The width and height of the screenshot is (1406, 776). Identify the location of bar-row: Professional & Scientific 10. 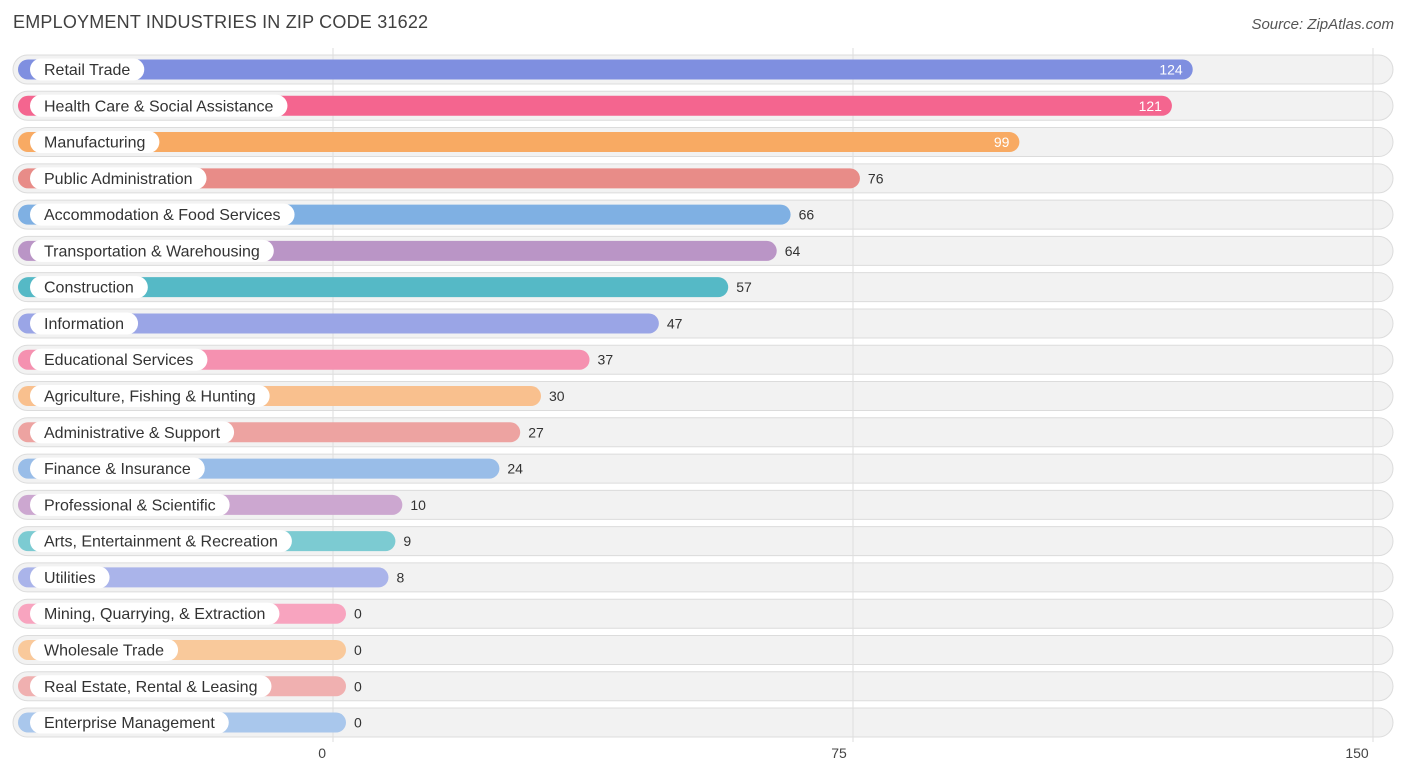
(222, 504).